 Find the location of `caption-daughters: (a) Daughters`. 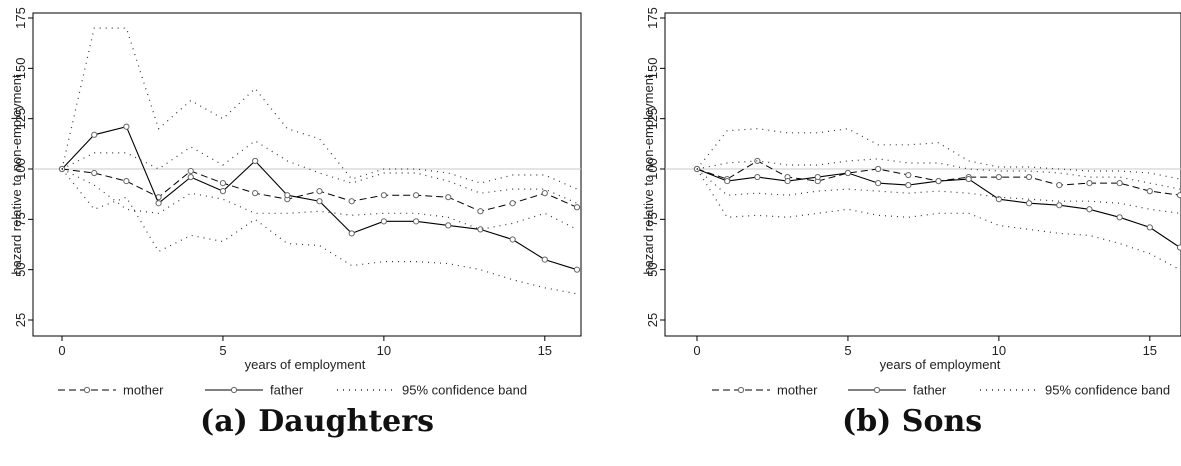

caption-daughters: (a) Daughters is located at coordinates (317, 421).